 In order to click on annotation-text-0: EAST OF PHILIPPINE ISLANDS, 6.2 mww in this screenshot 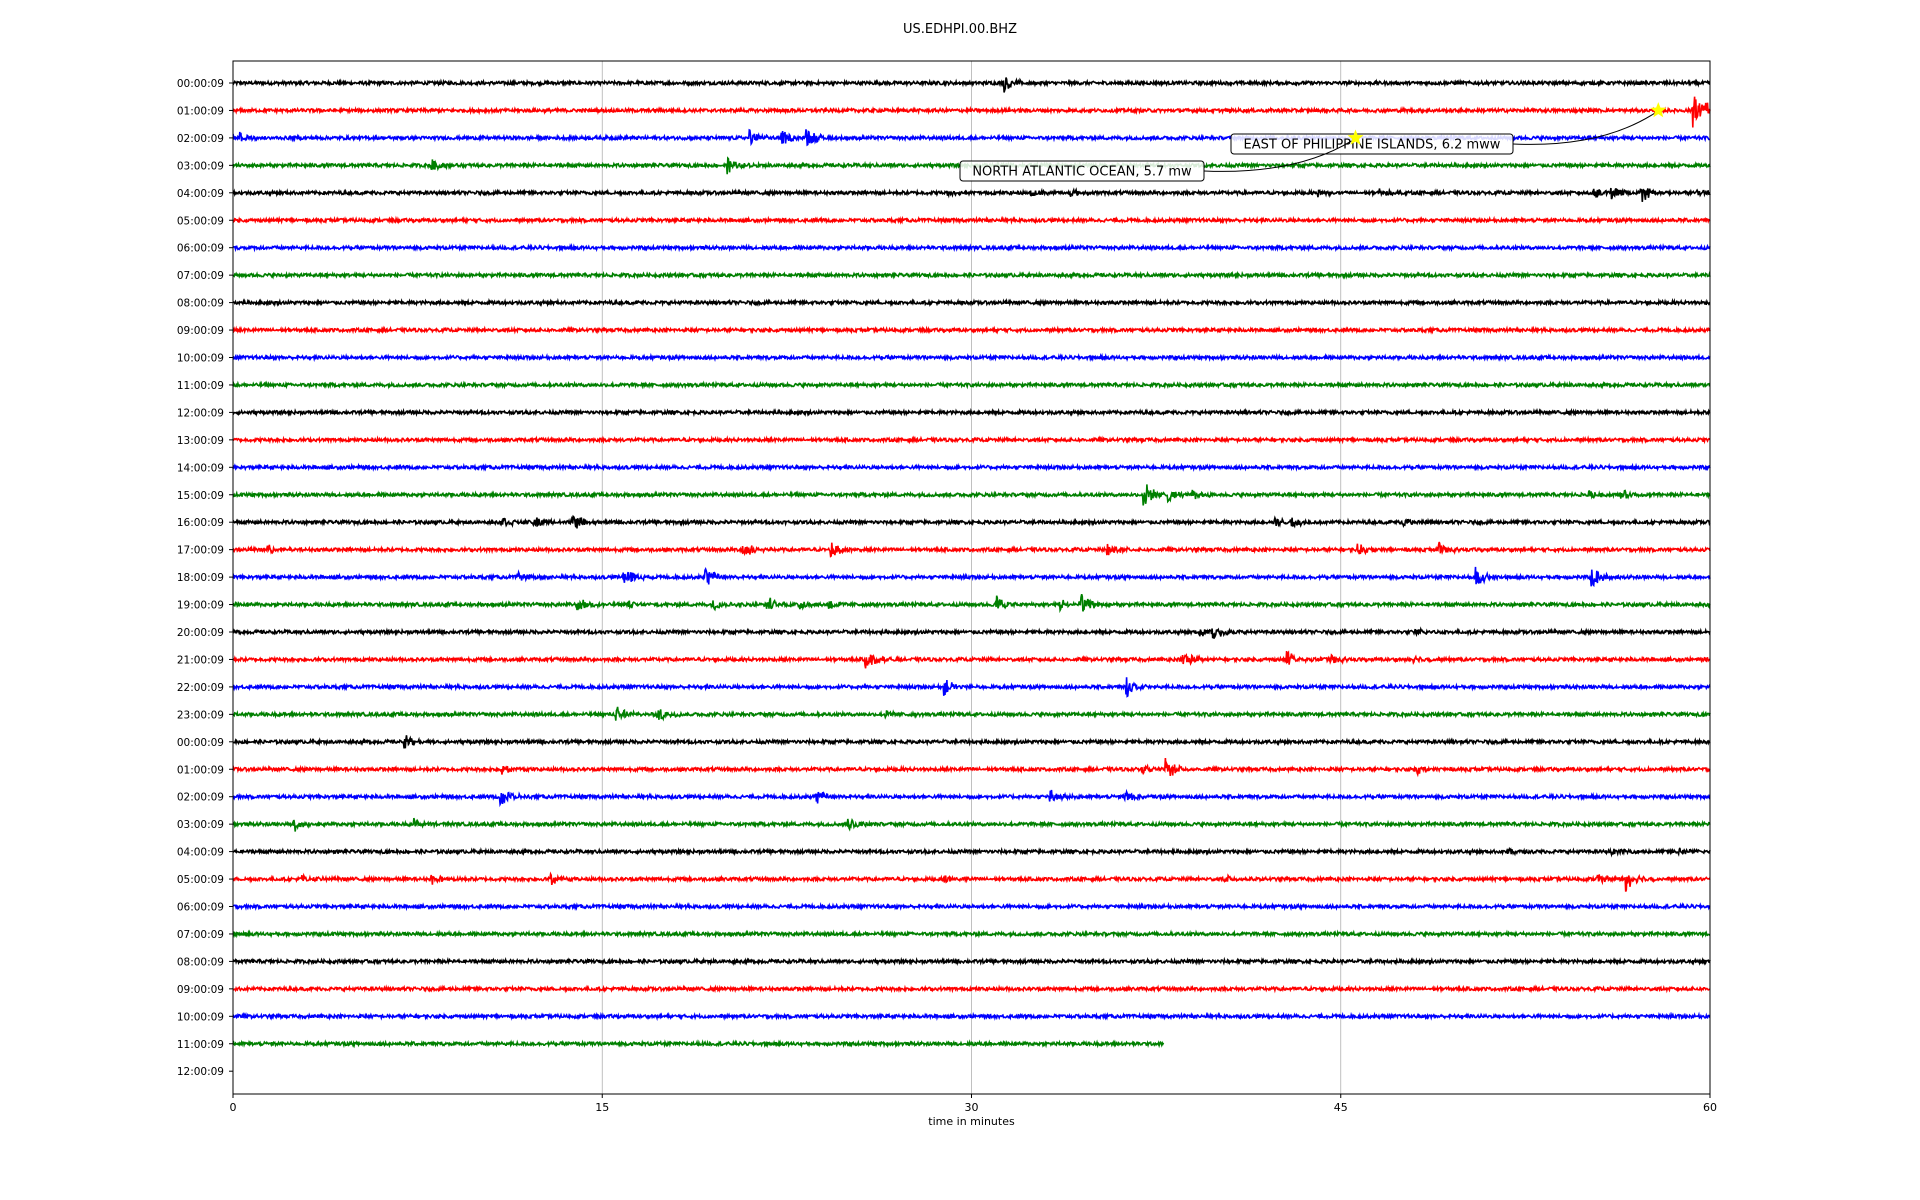, I will do `click(1372, 145)`.